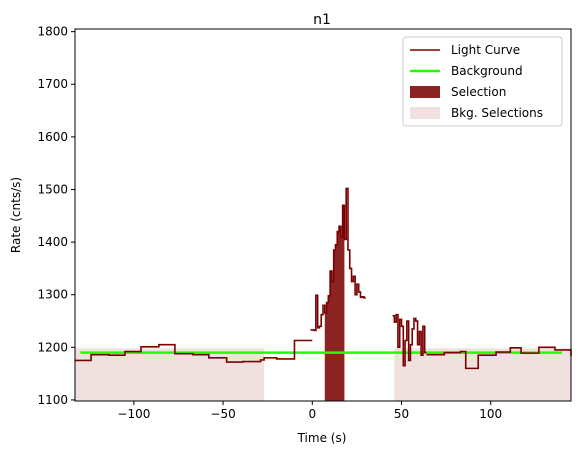 The height and width of the screenshot is (455, 584). I want to click on y-ticks: 1100 1200 1300 1400 1500 1600 1700 1800, so click(56, 216).